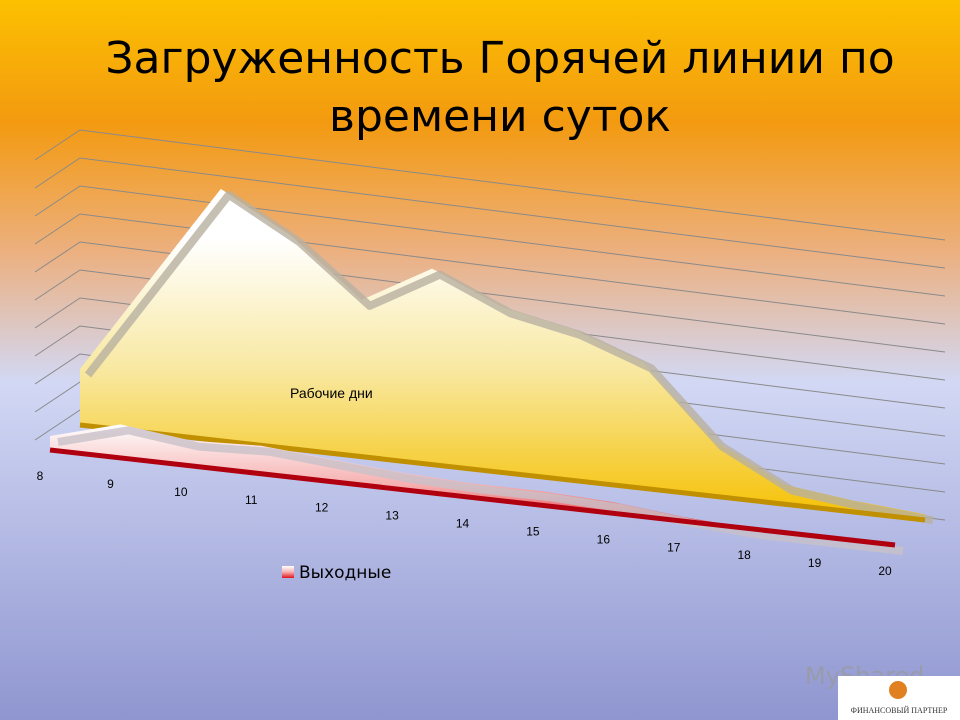 The height and width of the screenshot is (720, 960). I want to click on x-tick-label: 18, so click(744, 555).